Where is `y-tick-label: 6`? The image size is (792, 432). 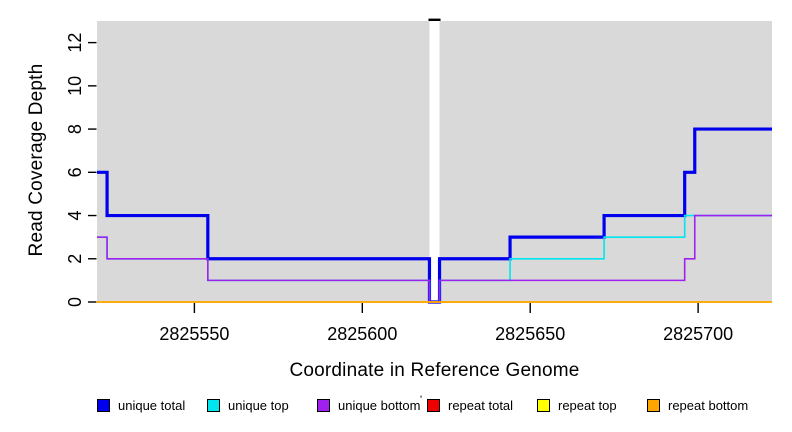
y-tick-label: 6 is located at coordinates (75, 172).